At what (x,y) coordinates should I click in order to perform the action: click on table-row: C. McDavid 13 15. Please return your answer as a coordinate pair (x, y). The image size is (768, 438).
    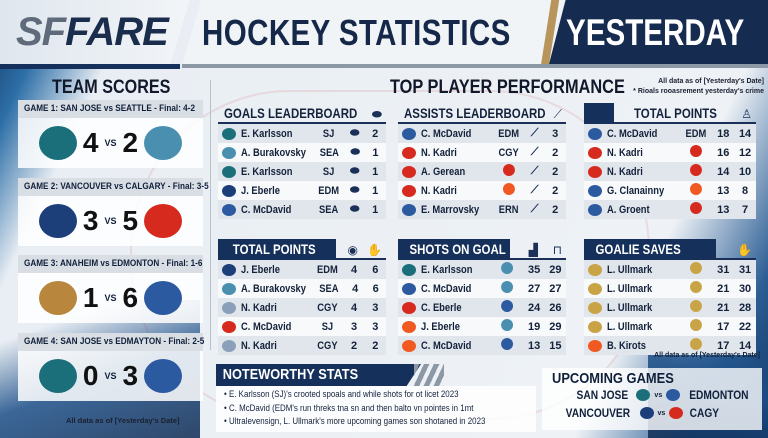
    Looking at the image, I should click on (482, 345).